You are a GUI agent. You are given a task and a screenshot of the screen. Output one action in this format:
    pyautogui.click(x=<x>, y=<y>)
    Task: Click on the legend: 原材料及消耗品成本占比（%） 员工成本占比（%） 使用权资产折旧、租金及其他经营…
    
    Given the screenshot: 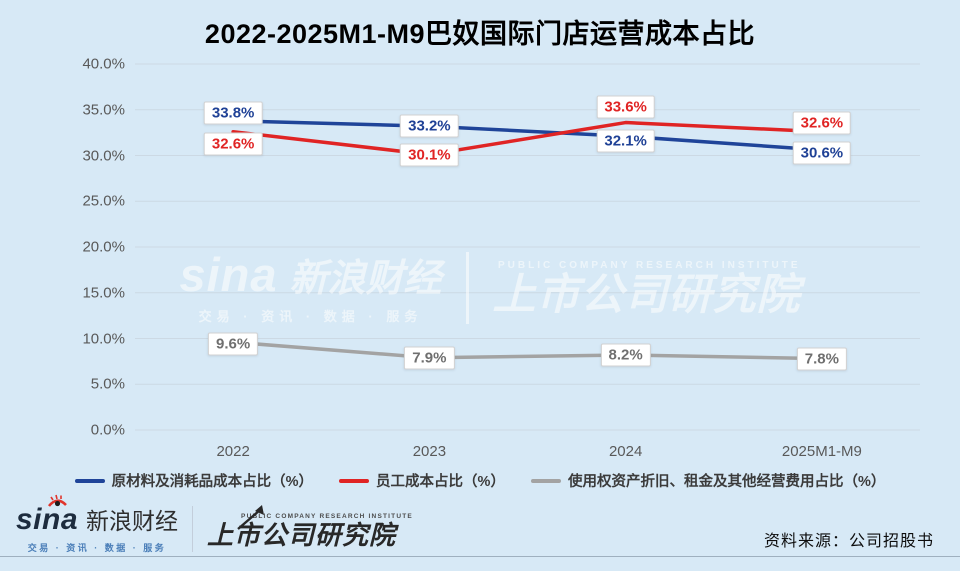 What is the action you would take?
    pyautogui.click(x=480, y=480)
    